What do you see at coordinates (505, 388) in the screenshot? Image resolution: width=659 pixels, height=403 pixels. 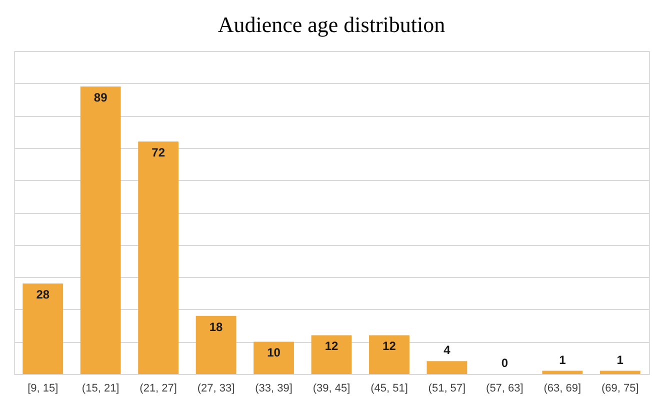 I see `x-tick-label: (57, 63]` at bounding box center [505, 388].